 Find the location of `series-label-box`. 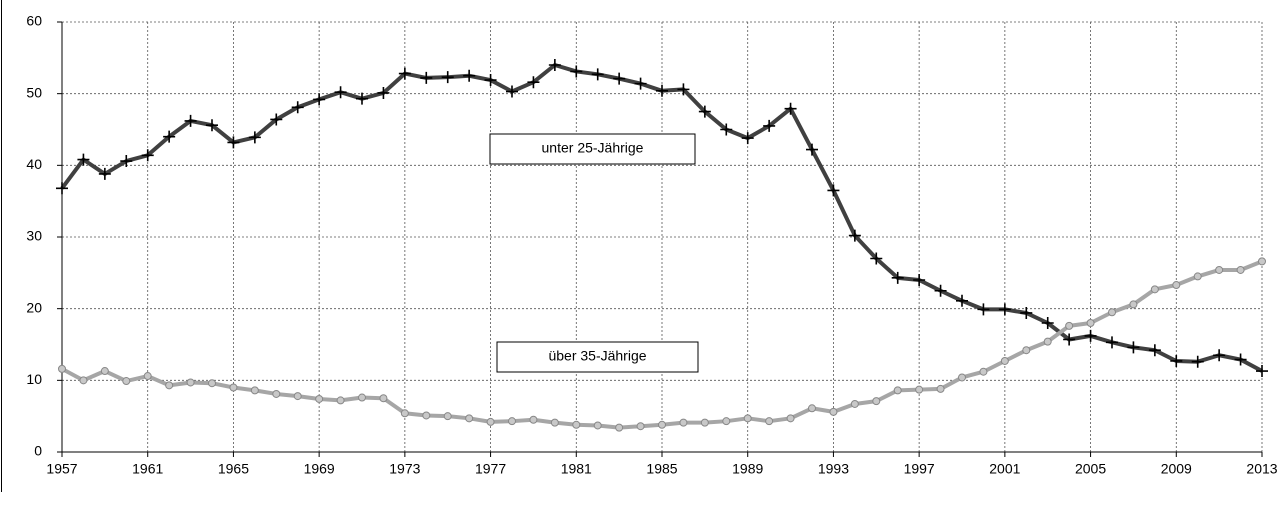

series-label-box is located at coordinates (597, 357).